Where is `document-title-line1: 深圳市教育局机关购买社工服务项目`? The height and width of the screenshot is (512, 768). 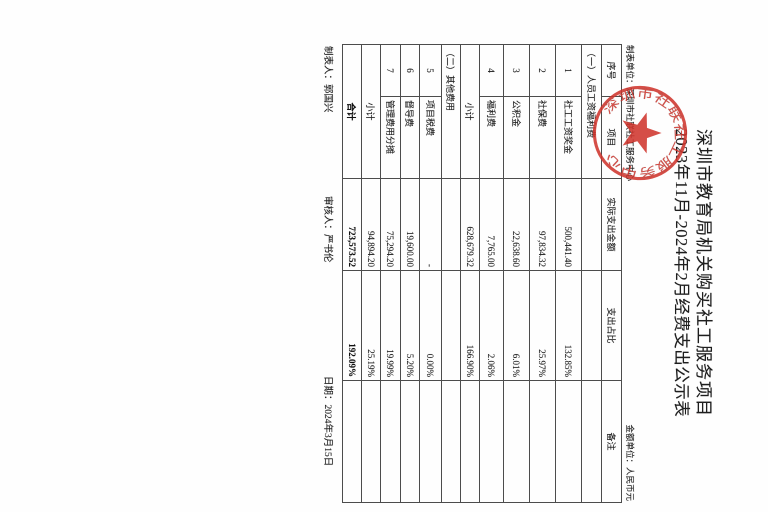
document-title-line1: 深圳市教育局机关购买社工服务项目 is located at coordinates (703, 273).